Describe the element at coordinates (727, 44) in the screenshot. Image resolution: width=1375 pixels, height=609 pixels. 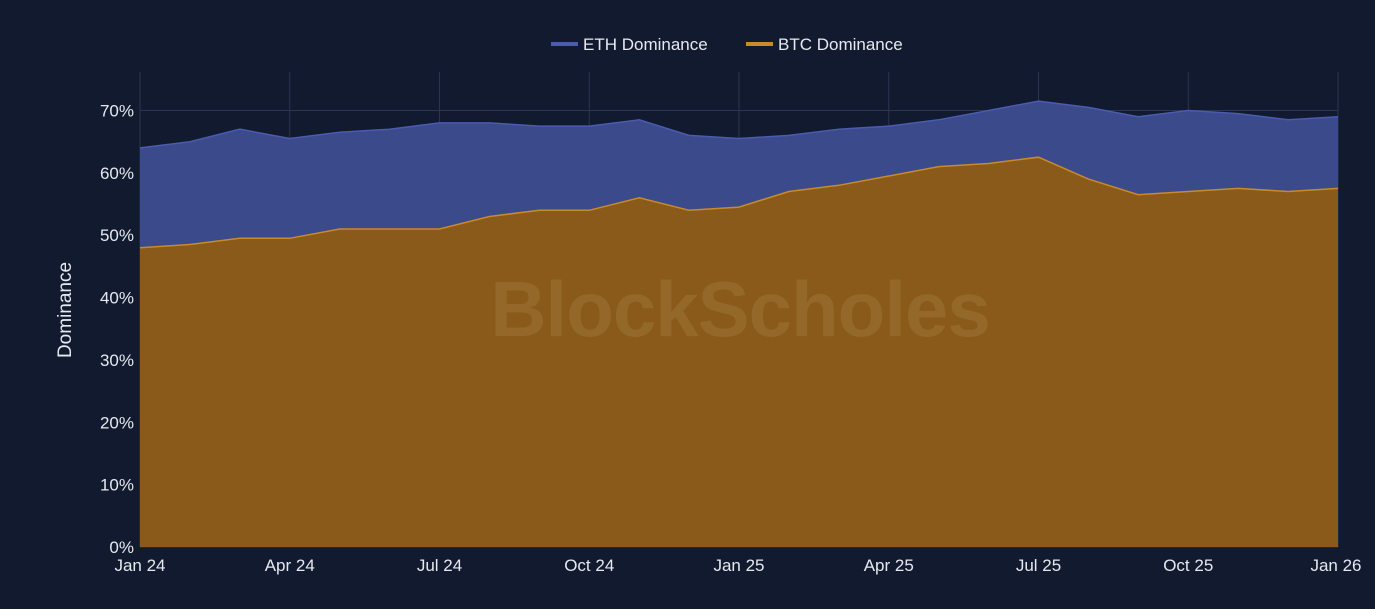
I see `legend: ETH Dominance BTC Dominance` at that location.